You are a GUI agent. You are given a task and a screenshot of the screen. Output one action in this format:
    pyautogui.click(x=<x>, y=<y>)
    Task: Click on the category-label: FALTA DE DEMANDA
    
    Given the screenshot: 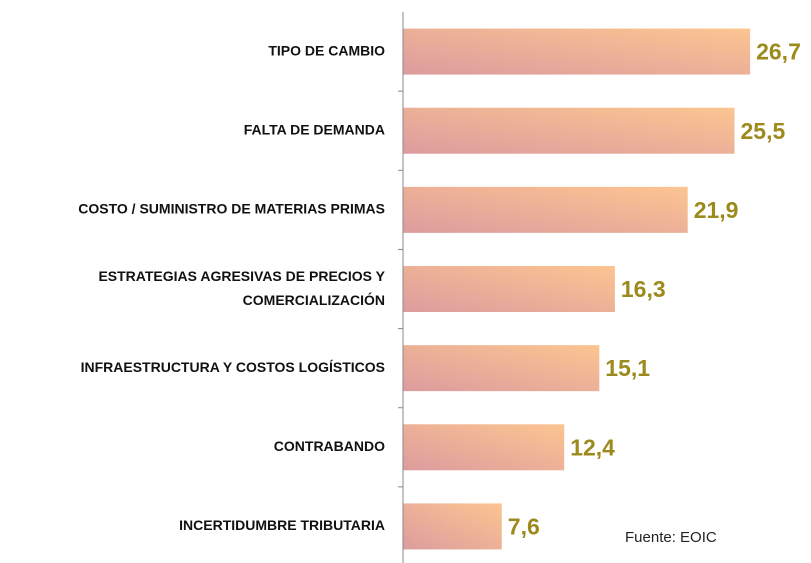 What is the action you would take?
    pyautogui.click(x=314, y=129)
    